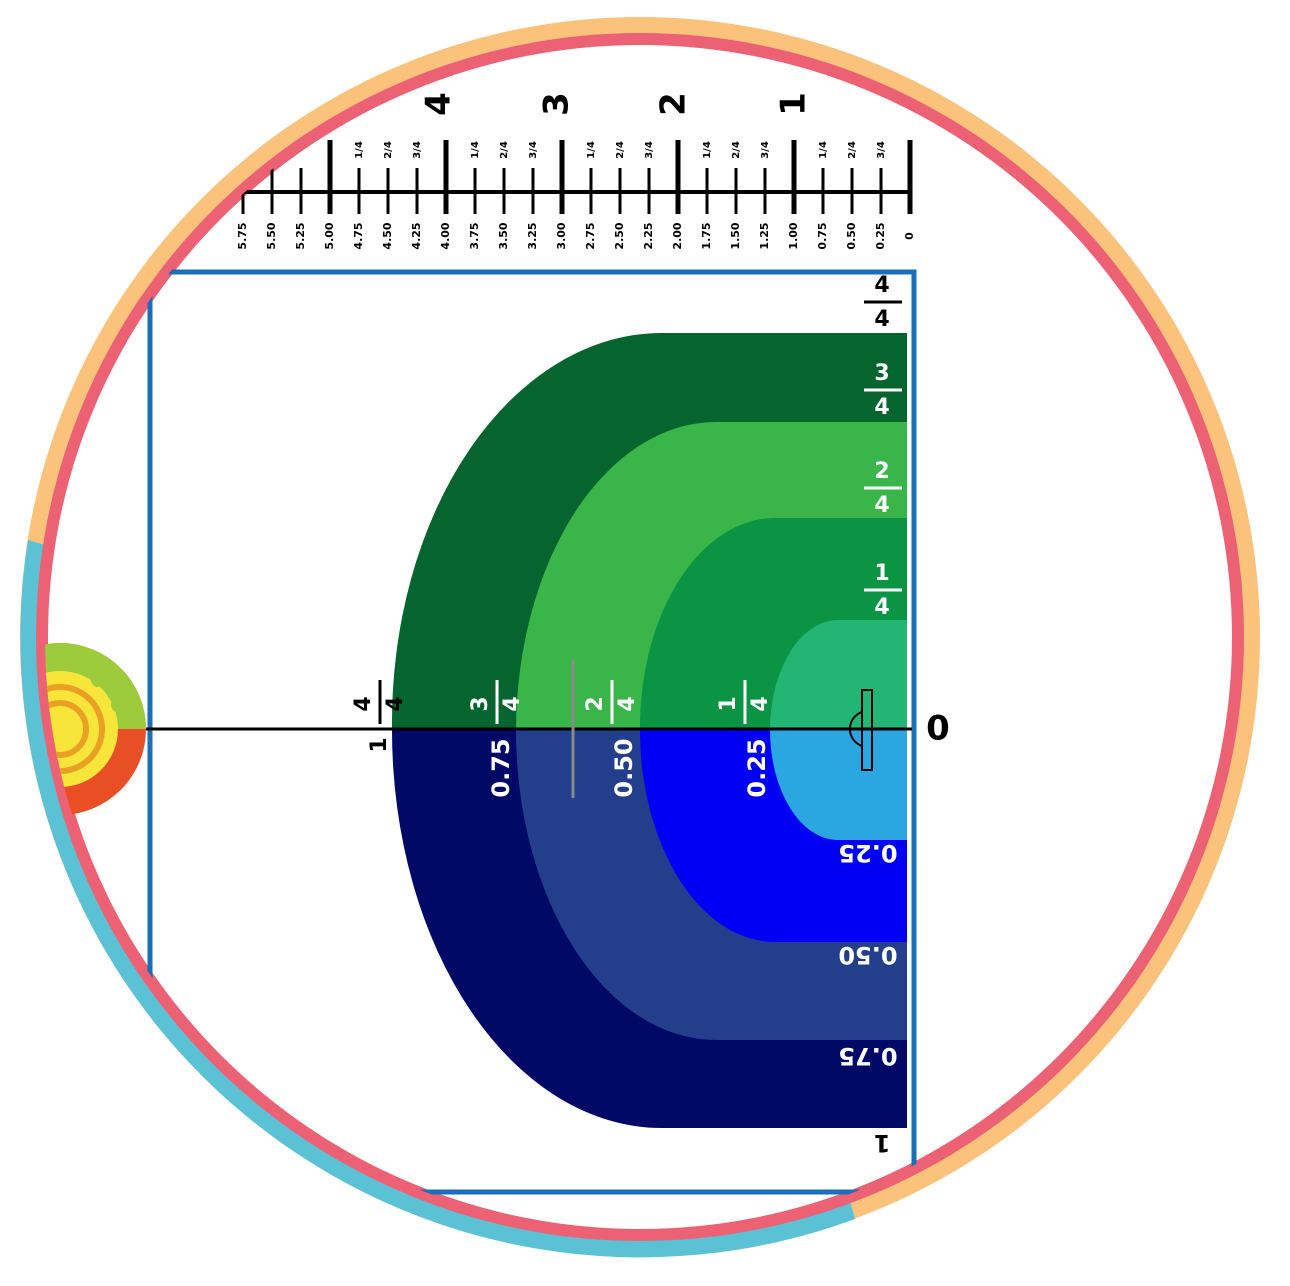 The height and width of the screenshot is (1286, 1290). I want to click on ruler-tick-label: 4.00, so click(445, 235).